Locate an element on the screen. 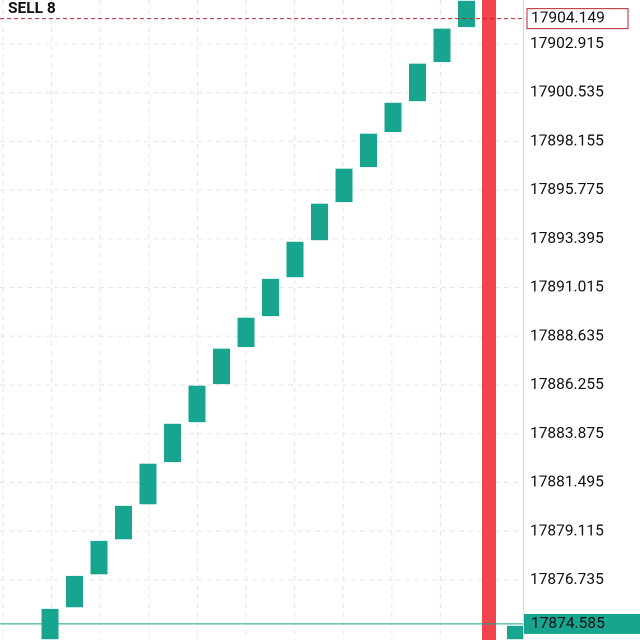 The height and width of the screenshot is (640, 640). y-tick-label: 17893.395 is located at coordinates (567, 238).